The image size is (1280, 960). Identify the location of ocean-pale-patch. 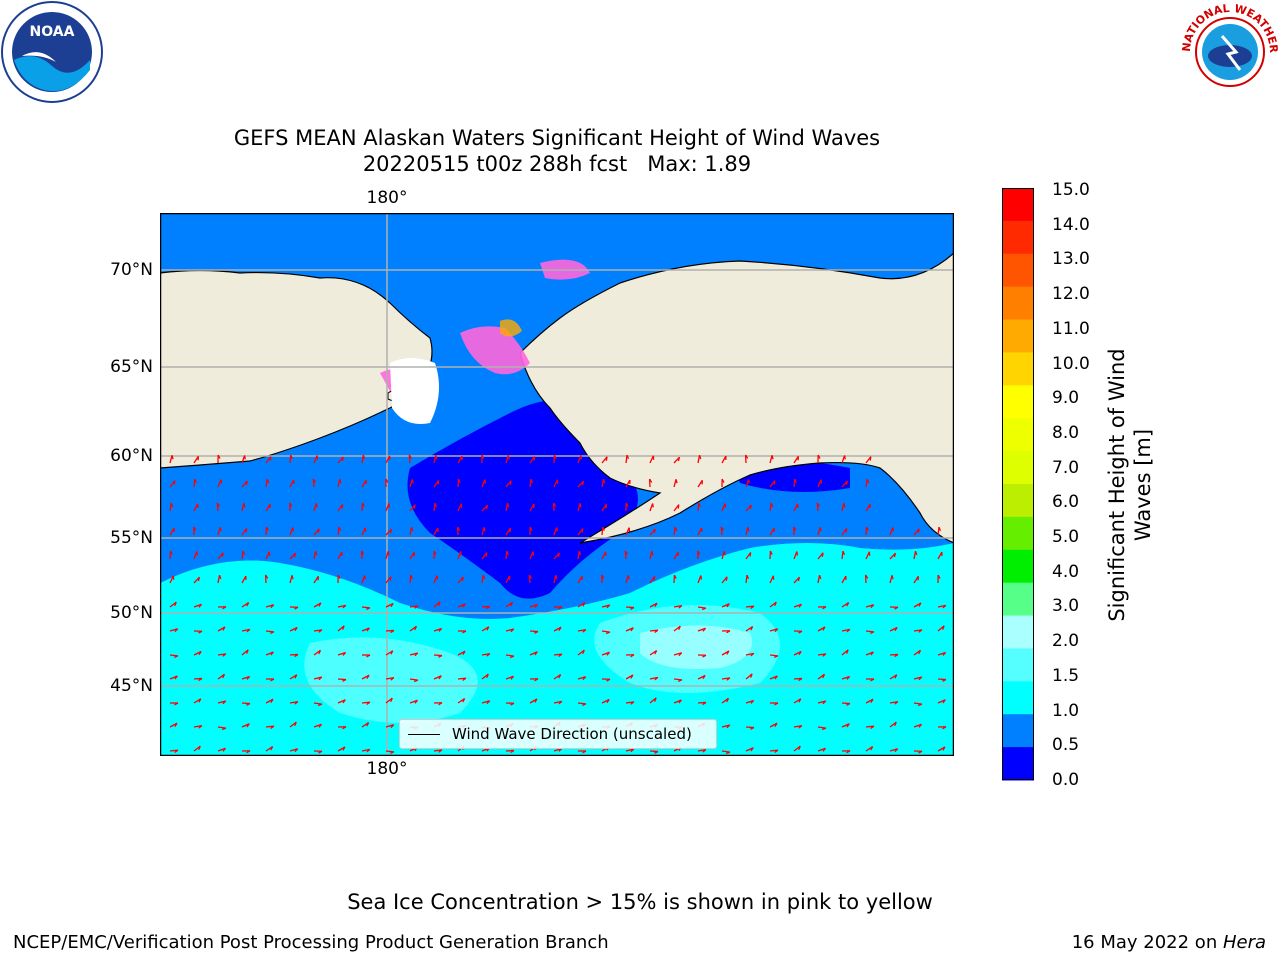
(696, 647).